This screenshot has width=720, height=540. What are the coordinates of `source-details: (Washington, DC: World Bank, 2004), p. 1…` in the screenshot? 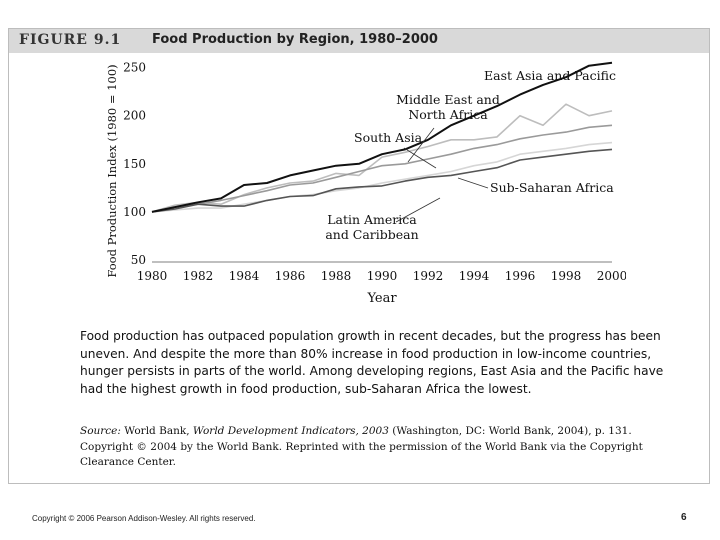 It's located at (361, 446).